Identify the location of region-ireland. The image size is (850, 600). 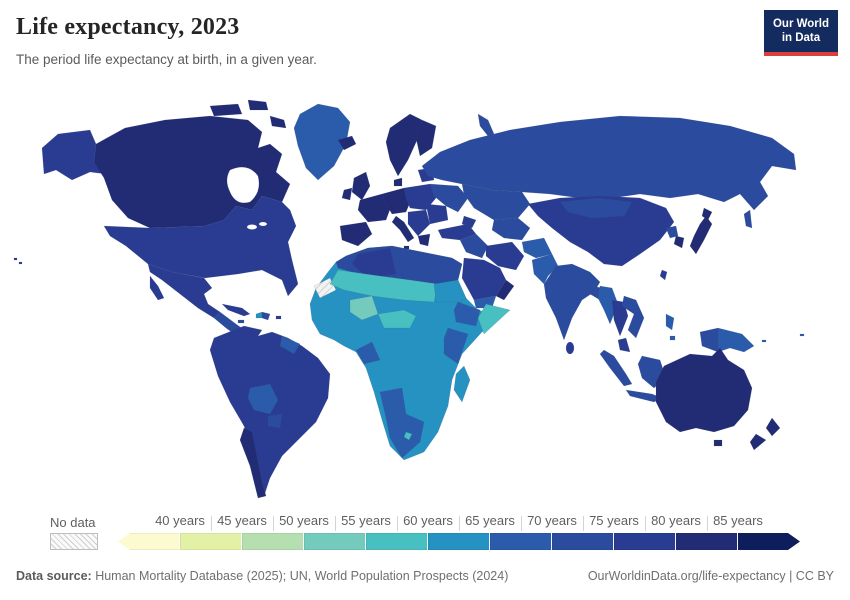
(347, 194).